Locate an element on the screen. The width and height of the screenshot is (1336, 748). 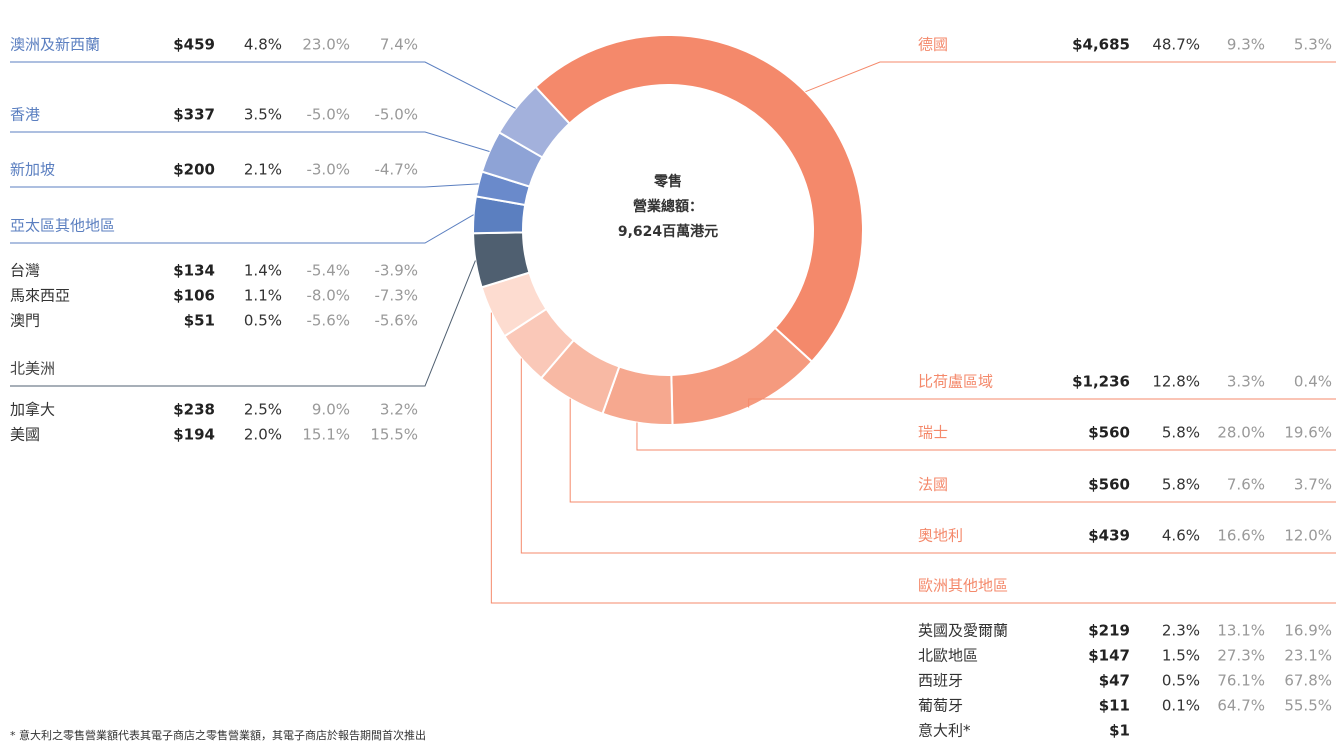
row-change: 28.0% is located at coordinates (1241, 433).